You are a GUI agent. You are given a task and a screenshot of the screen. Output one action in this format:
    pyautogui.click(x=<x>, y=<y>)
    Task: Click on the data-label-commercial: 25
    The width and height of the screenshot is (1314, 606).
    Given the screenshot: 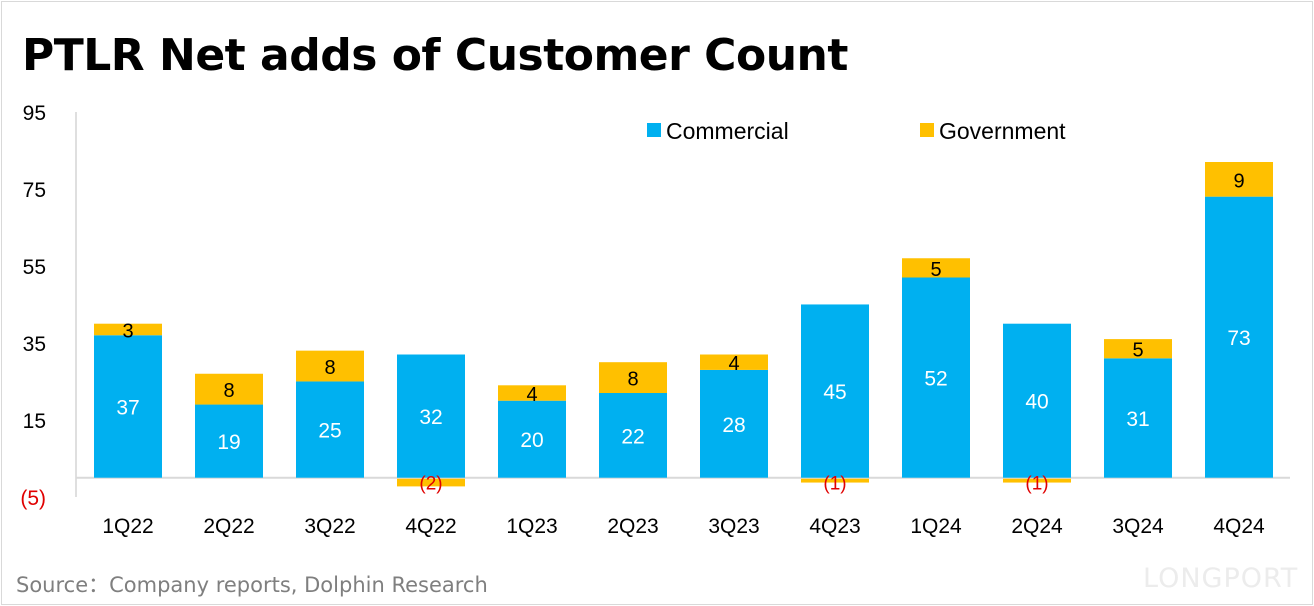 What is the action you would take?
    pyautogui.click(x=329, y=431)
    